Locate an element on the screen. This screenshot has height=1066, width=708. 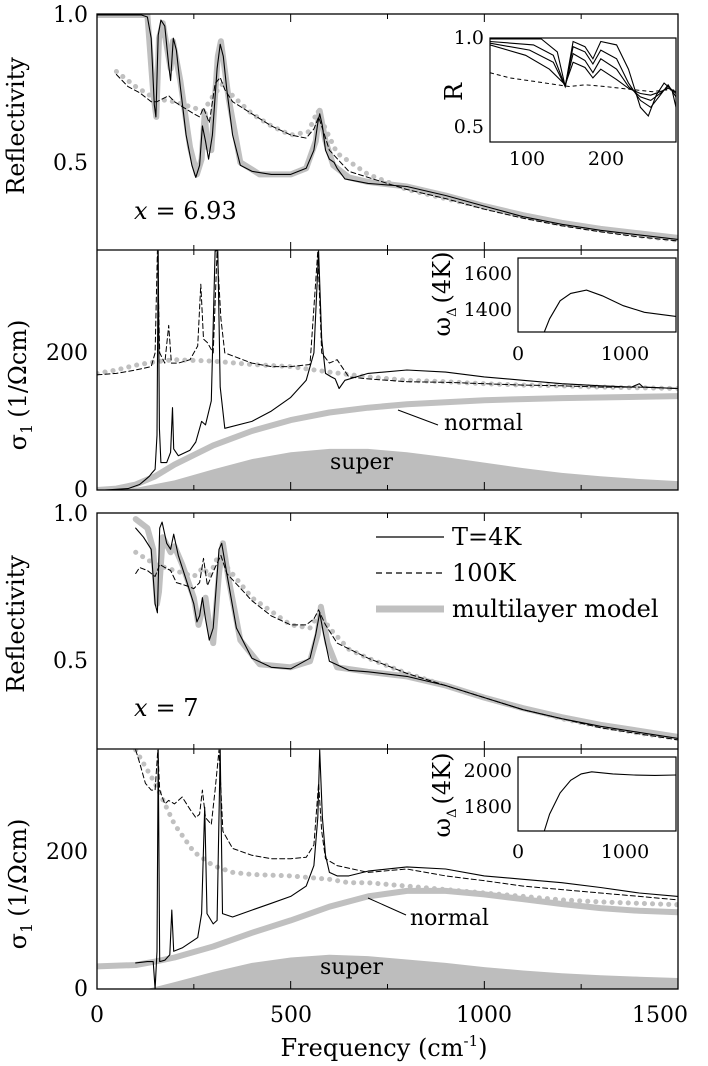
sigma_7-inset-series-- is located at coordinates (609, 801).